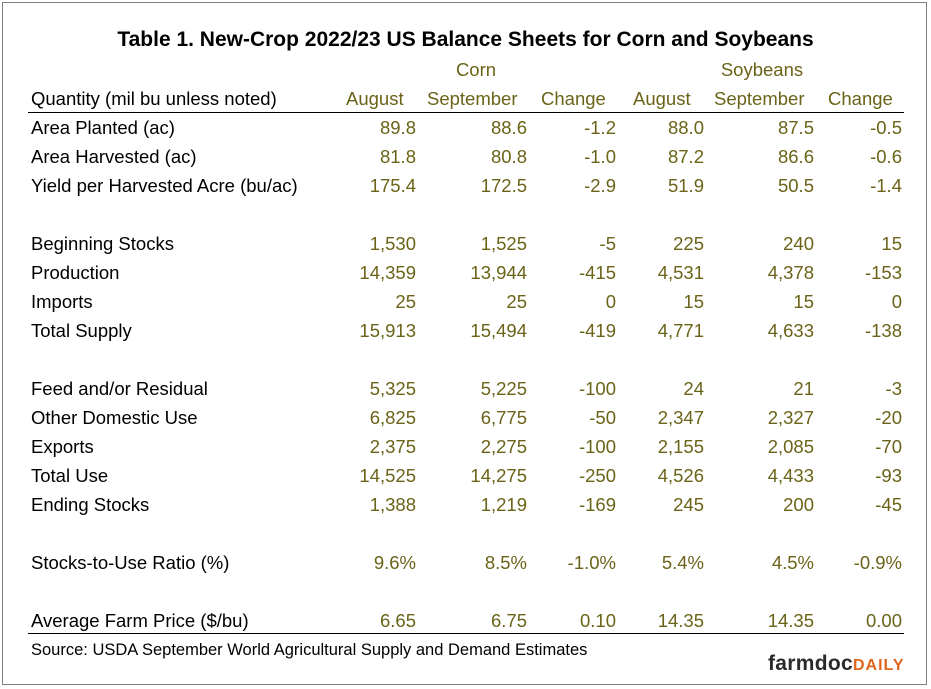 The image size is (931, 689). I want to click on table-row: Production 14,359 13,944 -415 4,531 4,378 -153, so click(465, 274).